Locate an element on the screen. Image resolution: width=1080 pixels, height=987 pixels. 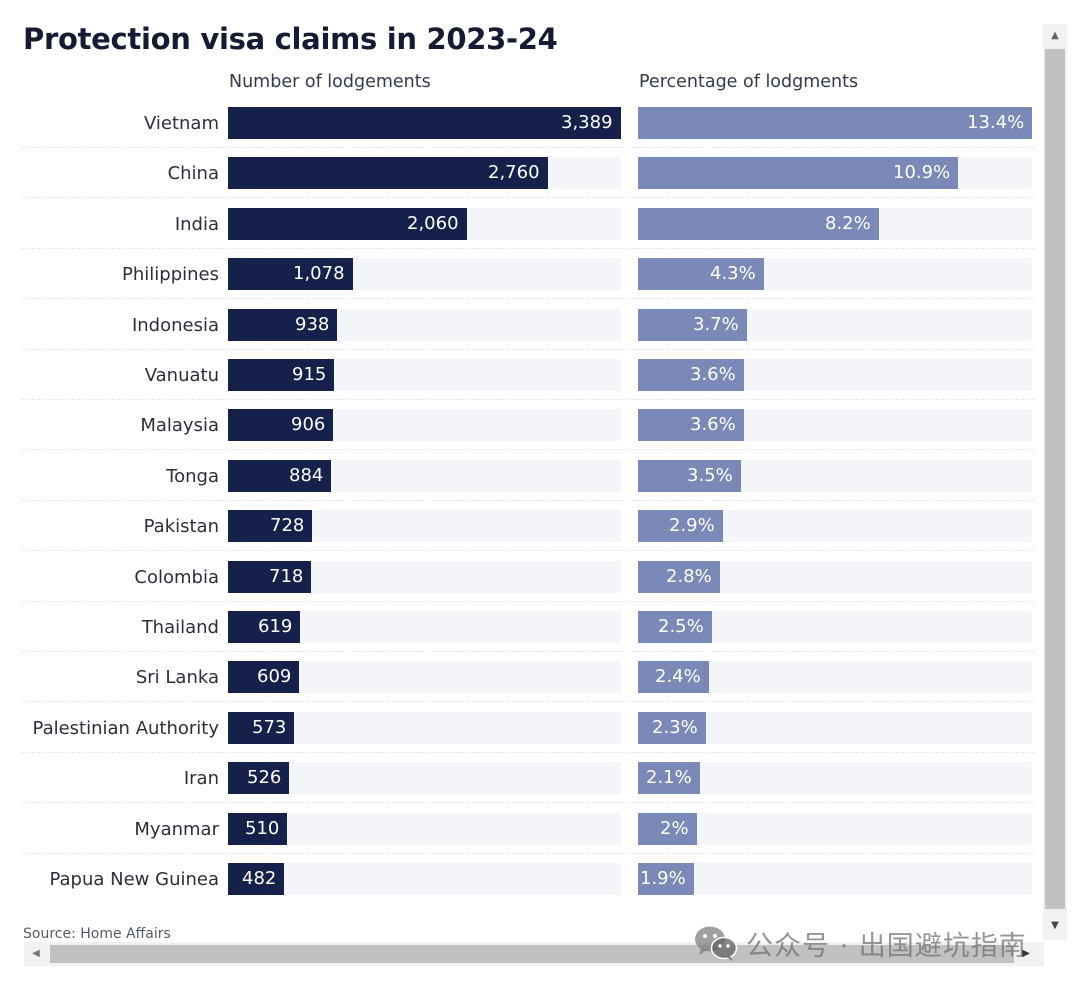
watermark: 公众号 · 出国避坑指南 is located at coordinates (860, 943).